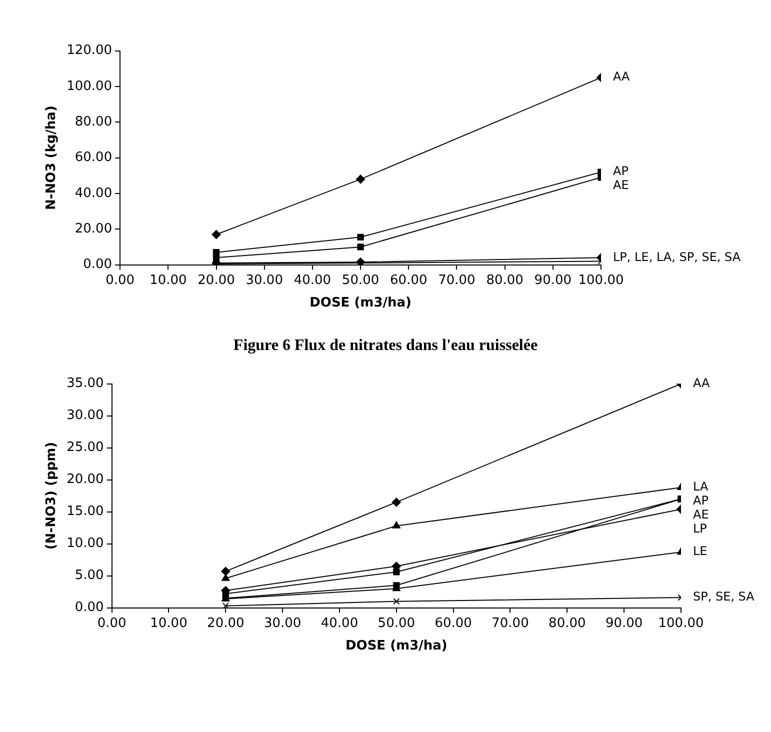 The width and height of the screenshot is (771, 732). I want to click on series-label: SP, SE, SA, so click(724, 597).